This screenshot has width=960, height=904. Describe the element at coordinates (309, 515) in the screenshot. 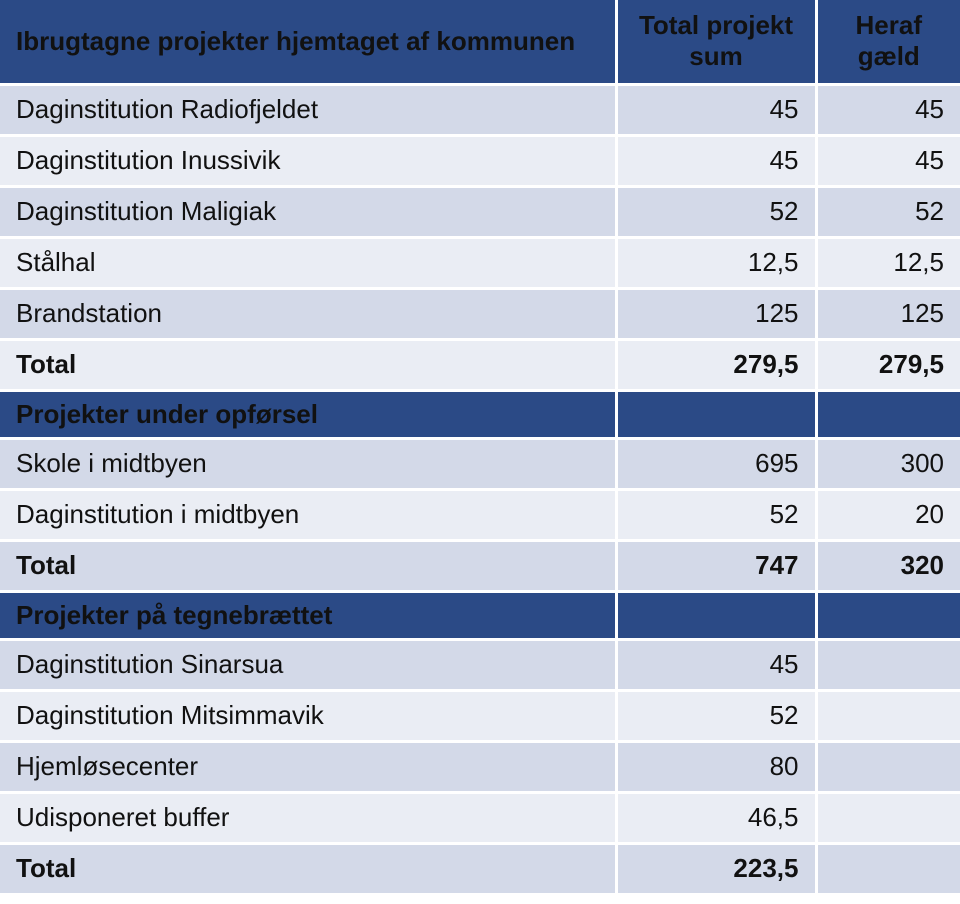

I see `project-name: Daginstitution i midtbyen` at that location.